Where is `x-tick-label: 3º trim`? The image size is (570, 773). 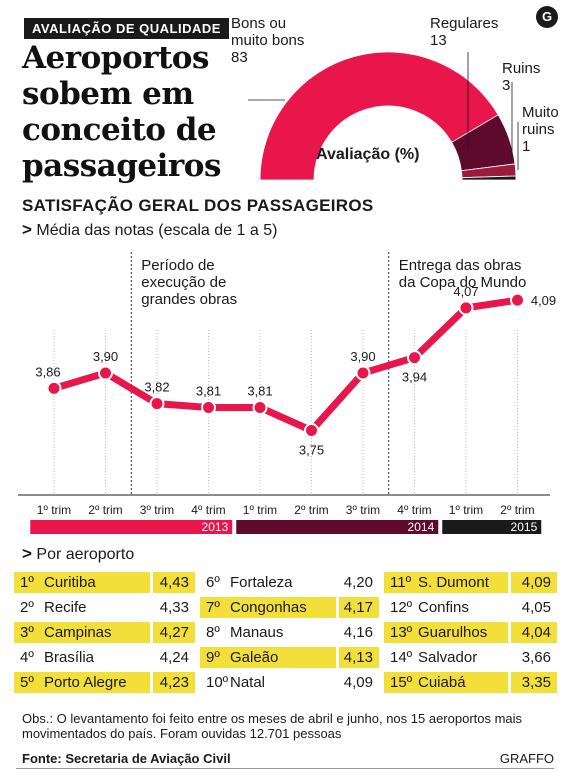
x-tick-label: 3º trim is located at coordinates (157, 510).